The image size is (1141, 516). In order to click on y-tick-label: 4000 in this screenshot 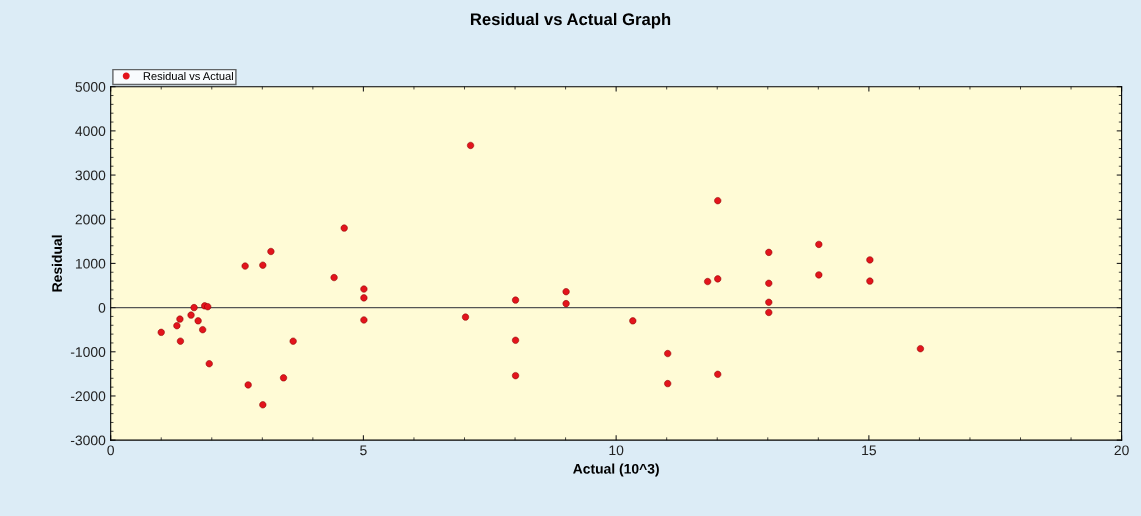, I will do `click(90, 131)`.